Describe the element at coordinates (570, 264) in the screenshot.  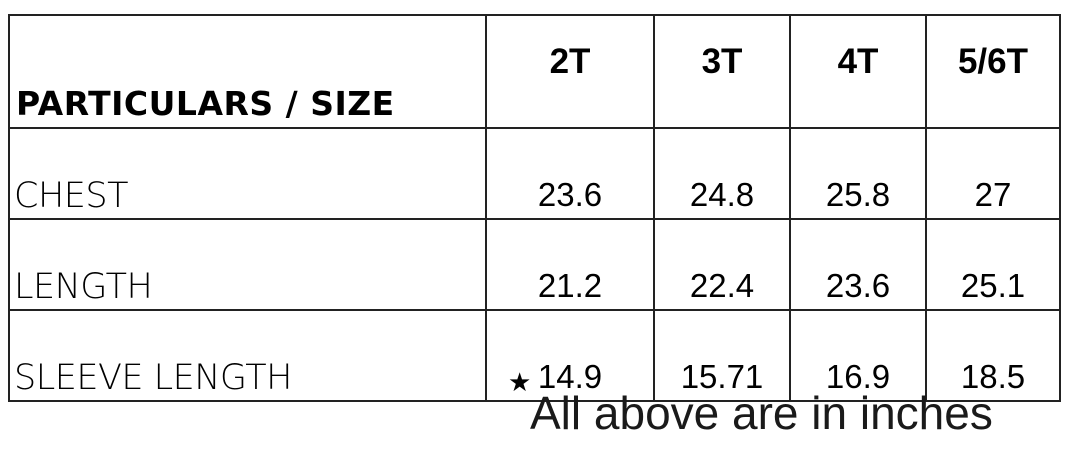
I see `cell-value: 21.2` at that location.